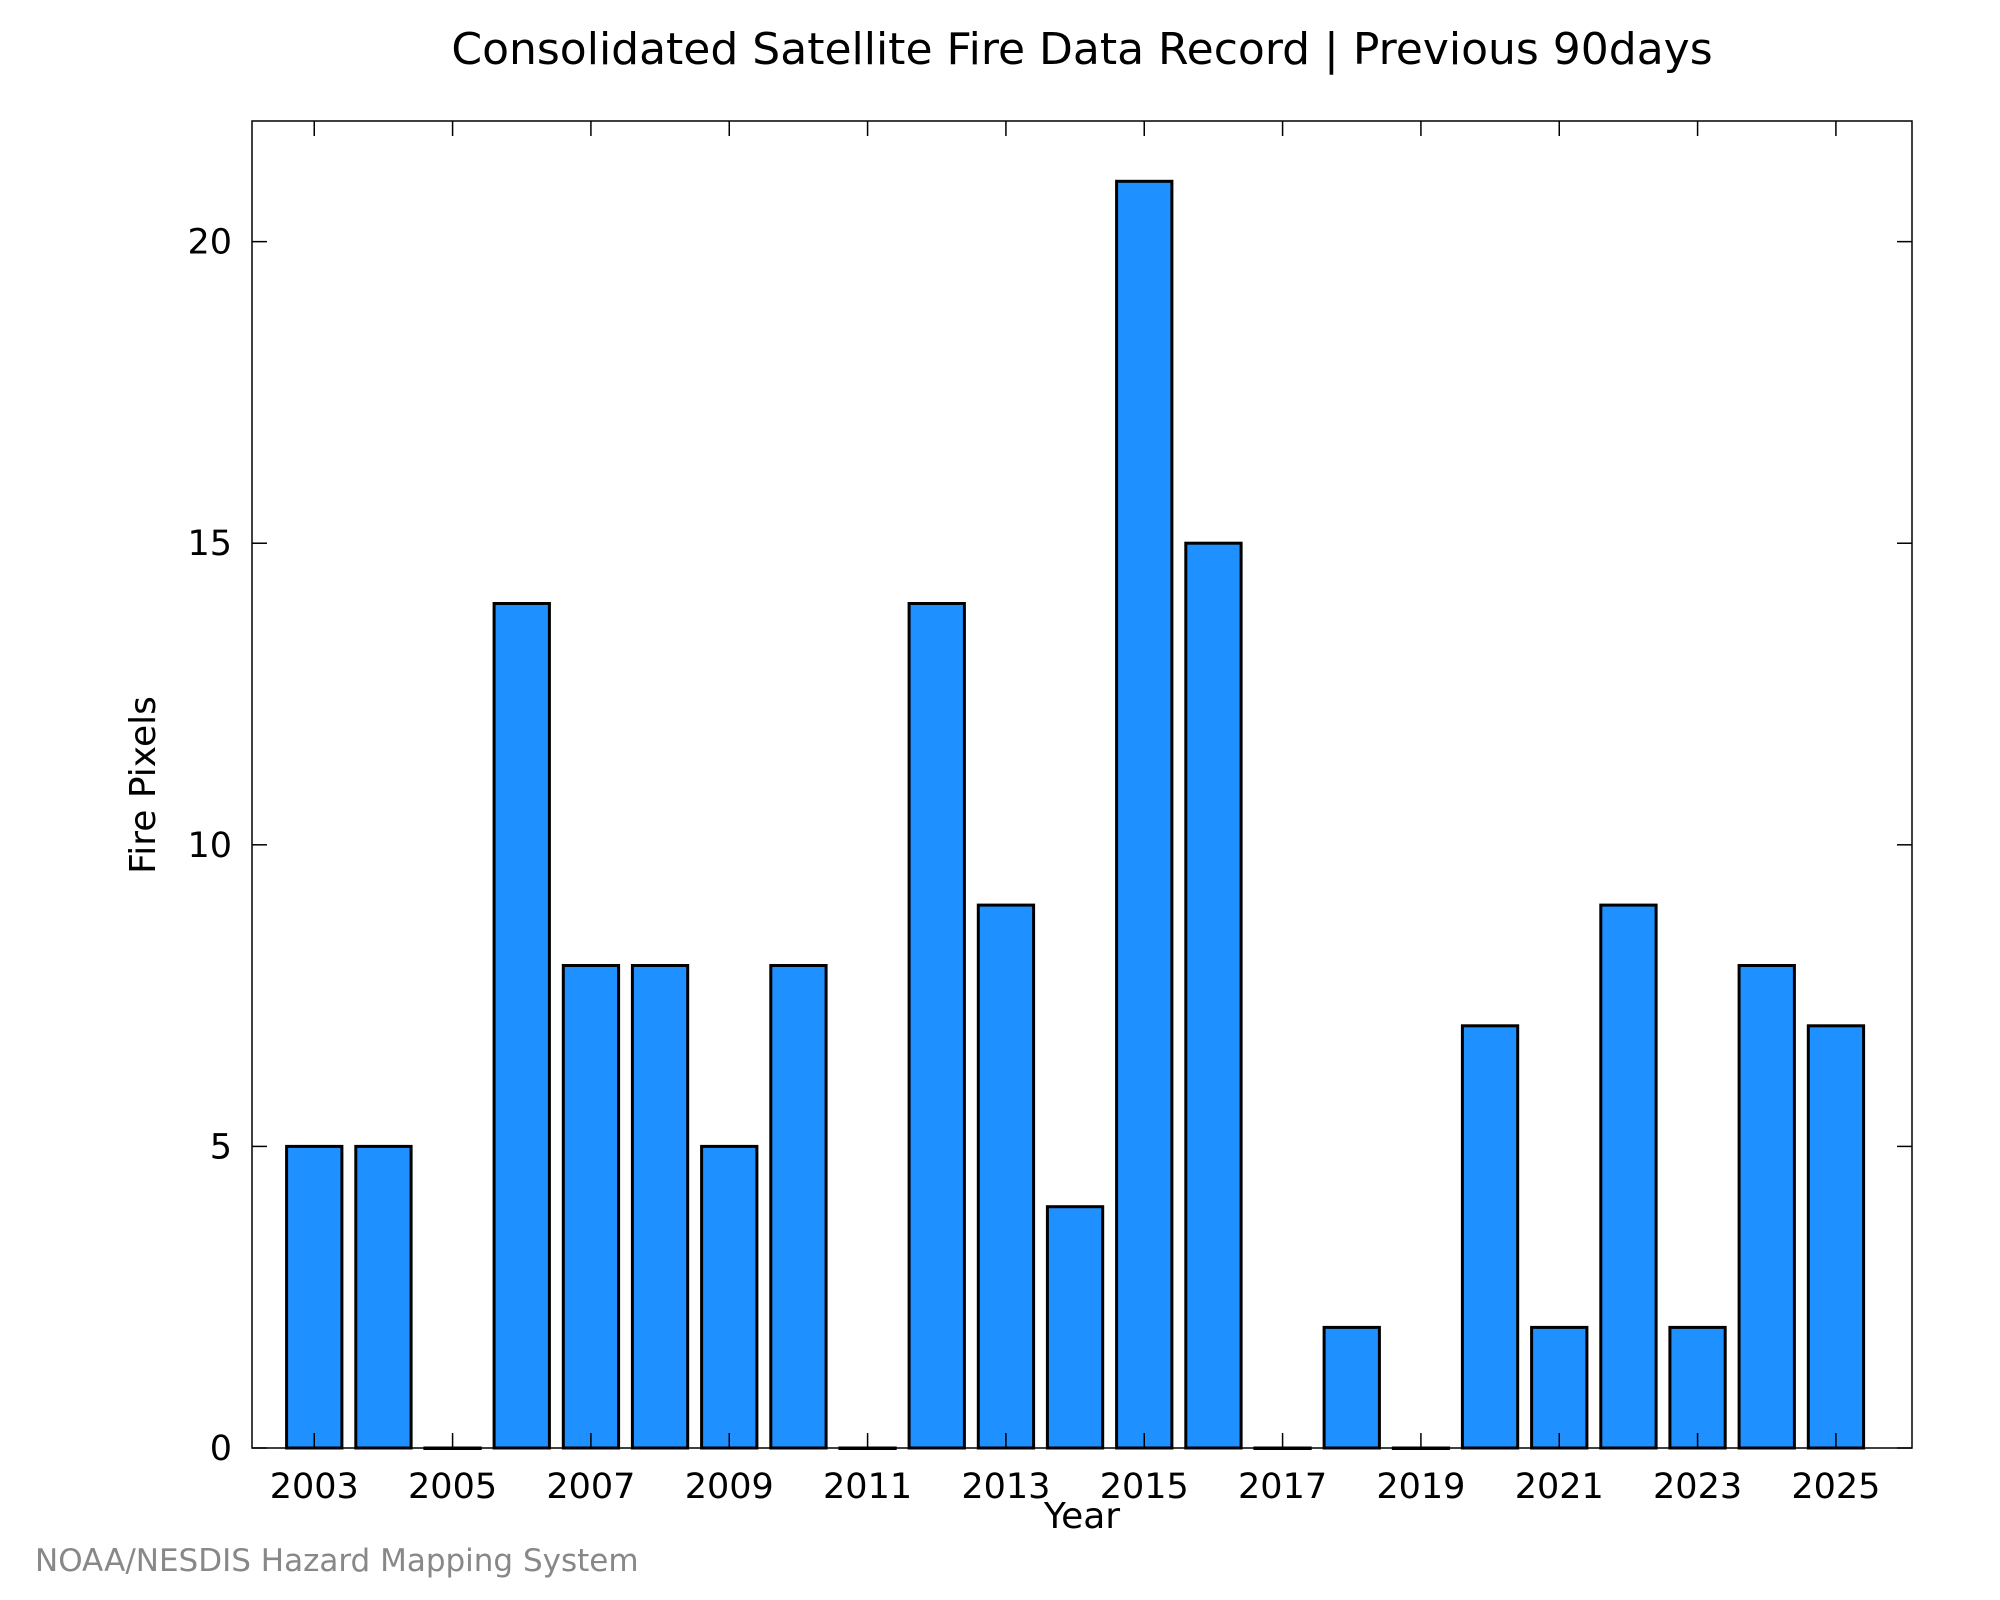 The image size is (2000, 1600). I want to click on y-tick-label-20: 20, so click(209, 243).